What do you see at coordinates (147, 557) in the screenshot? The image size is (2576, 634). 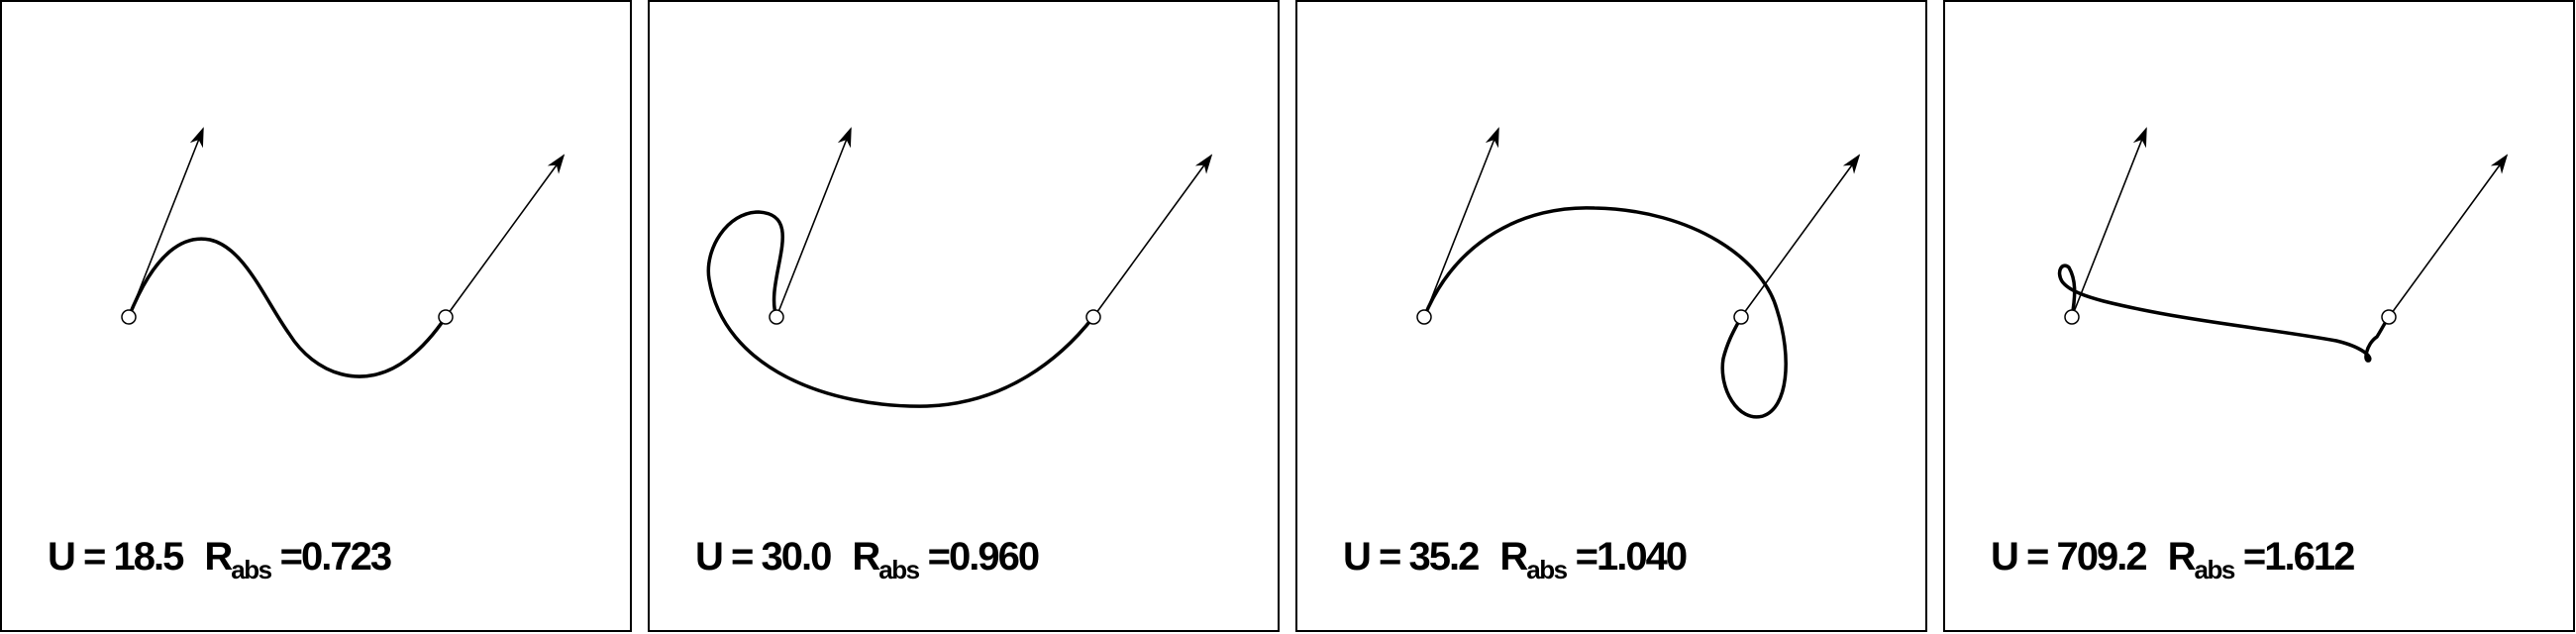 I see `u-value: 18.5` at bounding box center [147, 557].